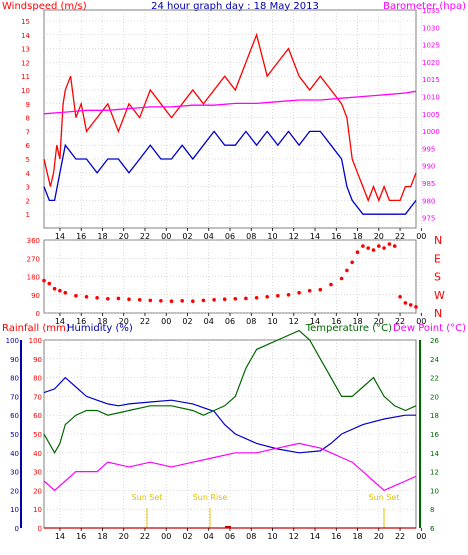 Image resolution: width=468 pixels, height=555 pixels. I want to click on humidity-y-tick-label: 40, so click(14, 454).